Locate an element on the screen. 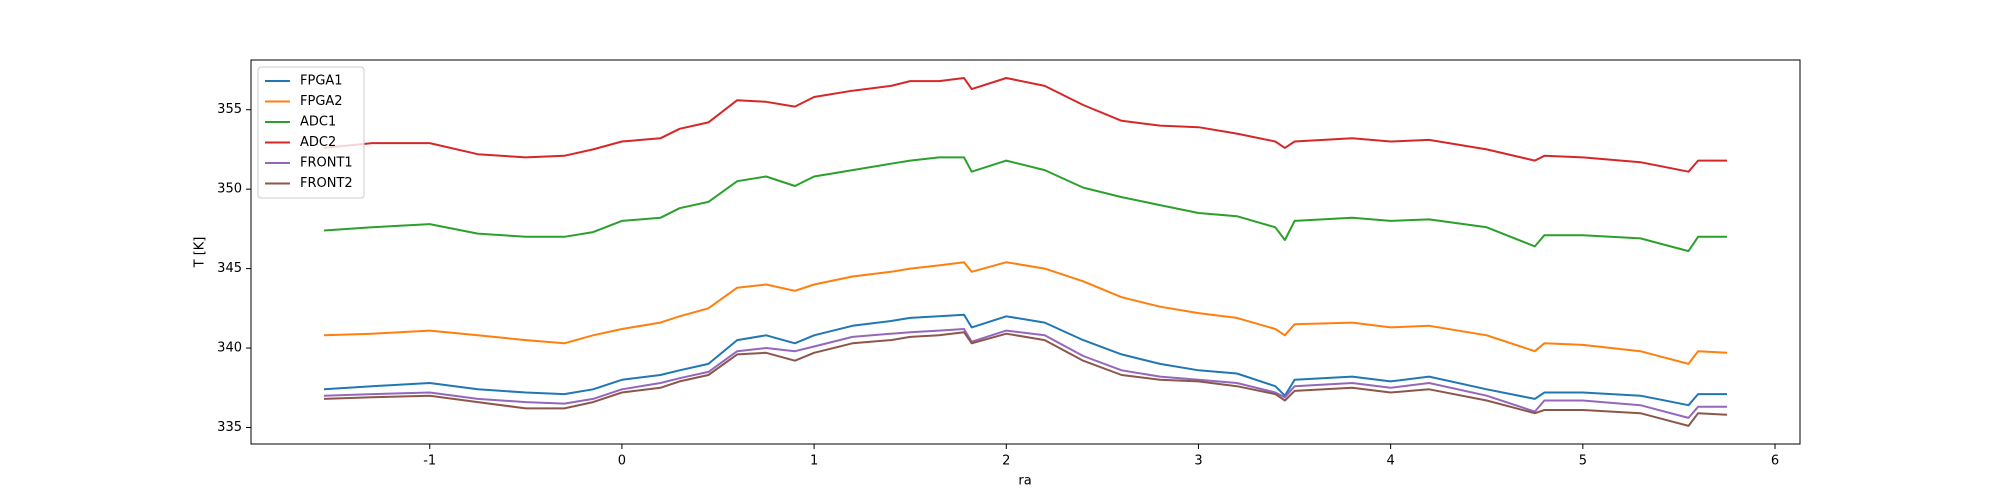  y-tick-label: 345 is located at coordinates (229, 268).